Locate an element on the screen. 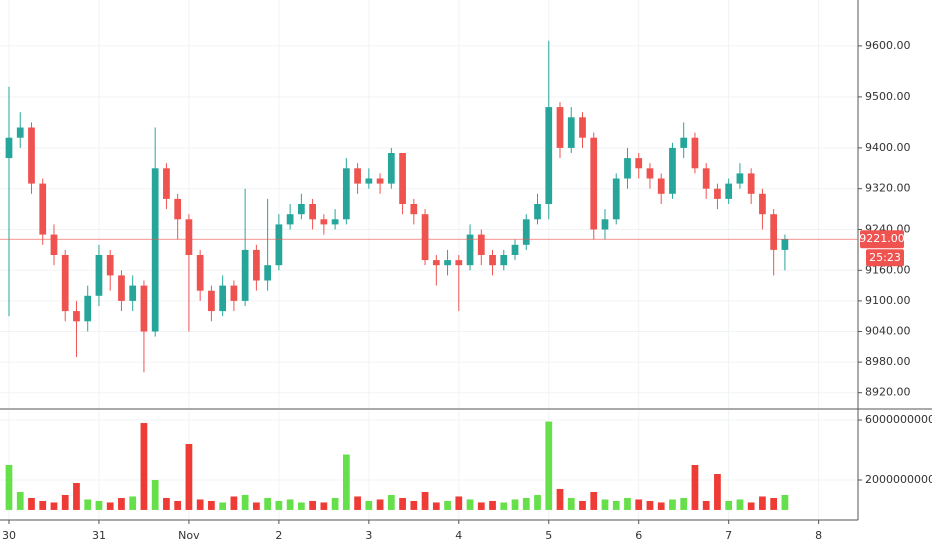 The width and height of the screenshot is (932, 550). countdown: 25:23 is located at coordinates (885, 257).